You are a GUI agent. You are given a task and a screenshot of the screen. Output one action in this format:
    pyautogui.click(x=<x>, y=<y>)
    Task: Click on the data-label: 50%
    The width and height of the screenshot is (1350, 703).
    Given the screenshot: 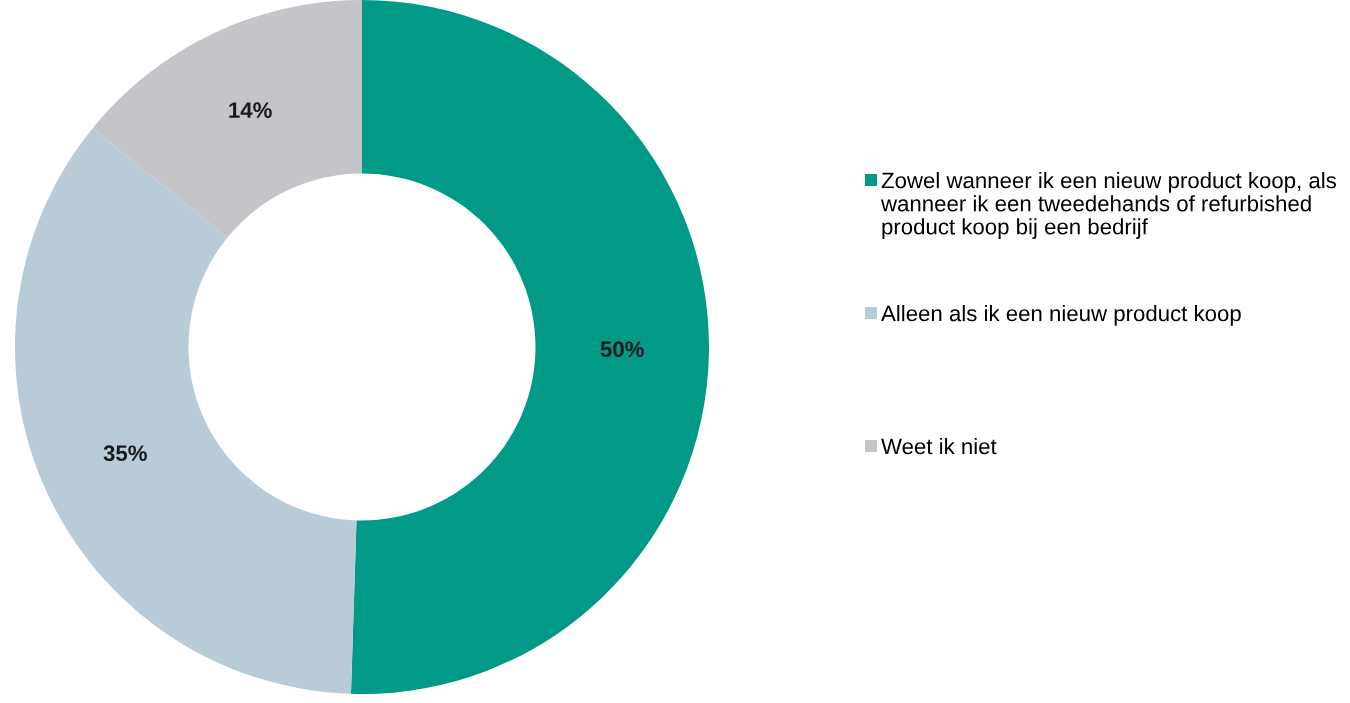 What is the action you would take?
    pyautogui.click(x=622, y=349)
    